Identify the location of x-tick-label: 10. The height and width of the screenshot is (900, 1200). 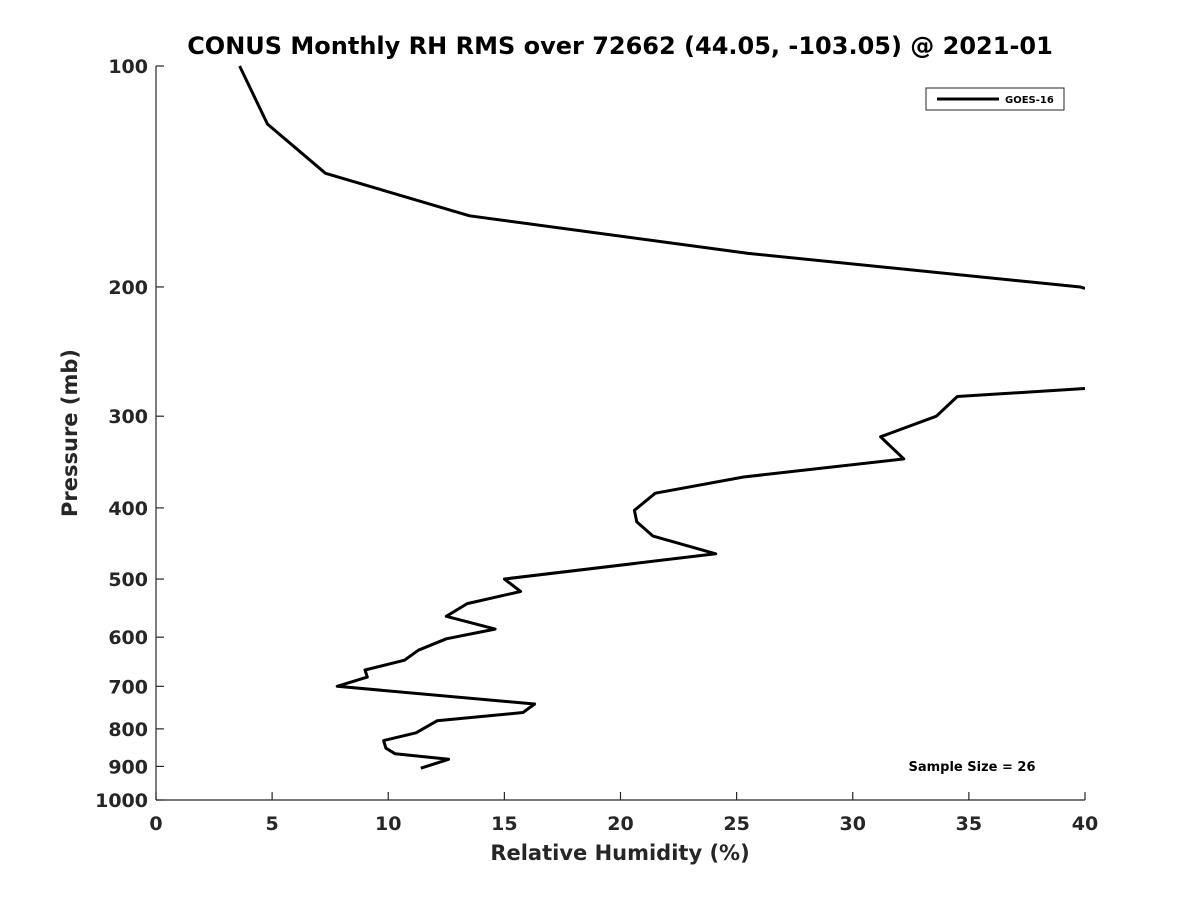
(388, 824).